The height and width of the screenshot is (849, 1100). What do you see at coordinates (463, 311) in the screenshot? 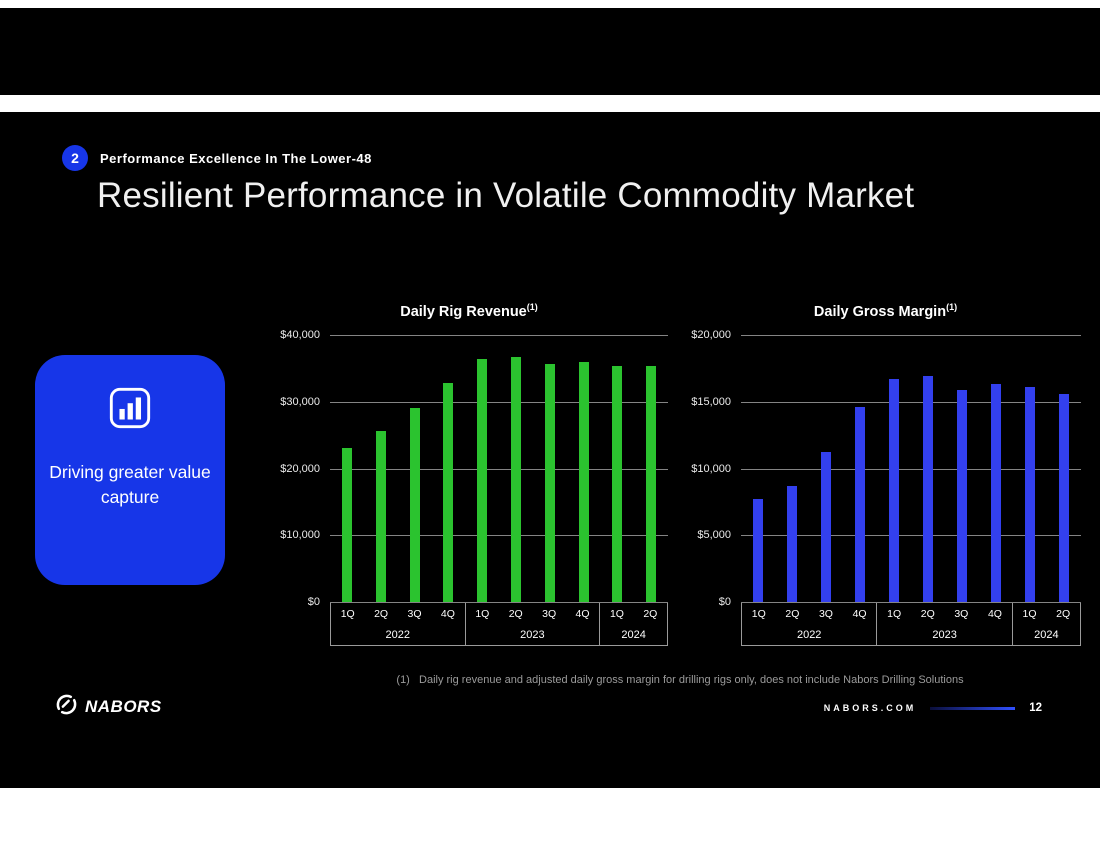
I see `chart-title-text: Daily Rig Revenue` at bounding box center [463, 311].